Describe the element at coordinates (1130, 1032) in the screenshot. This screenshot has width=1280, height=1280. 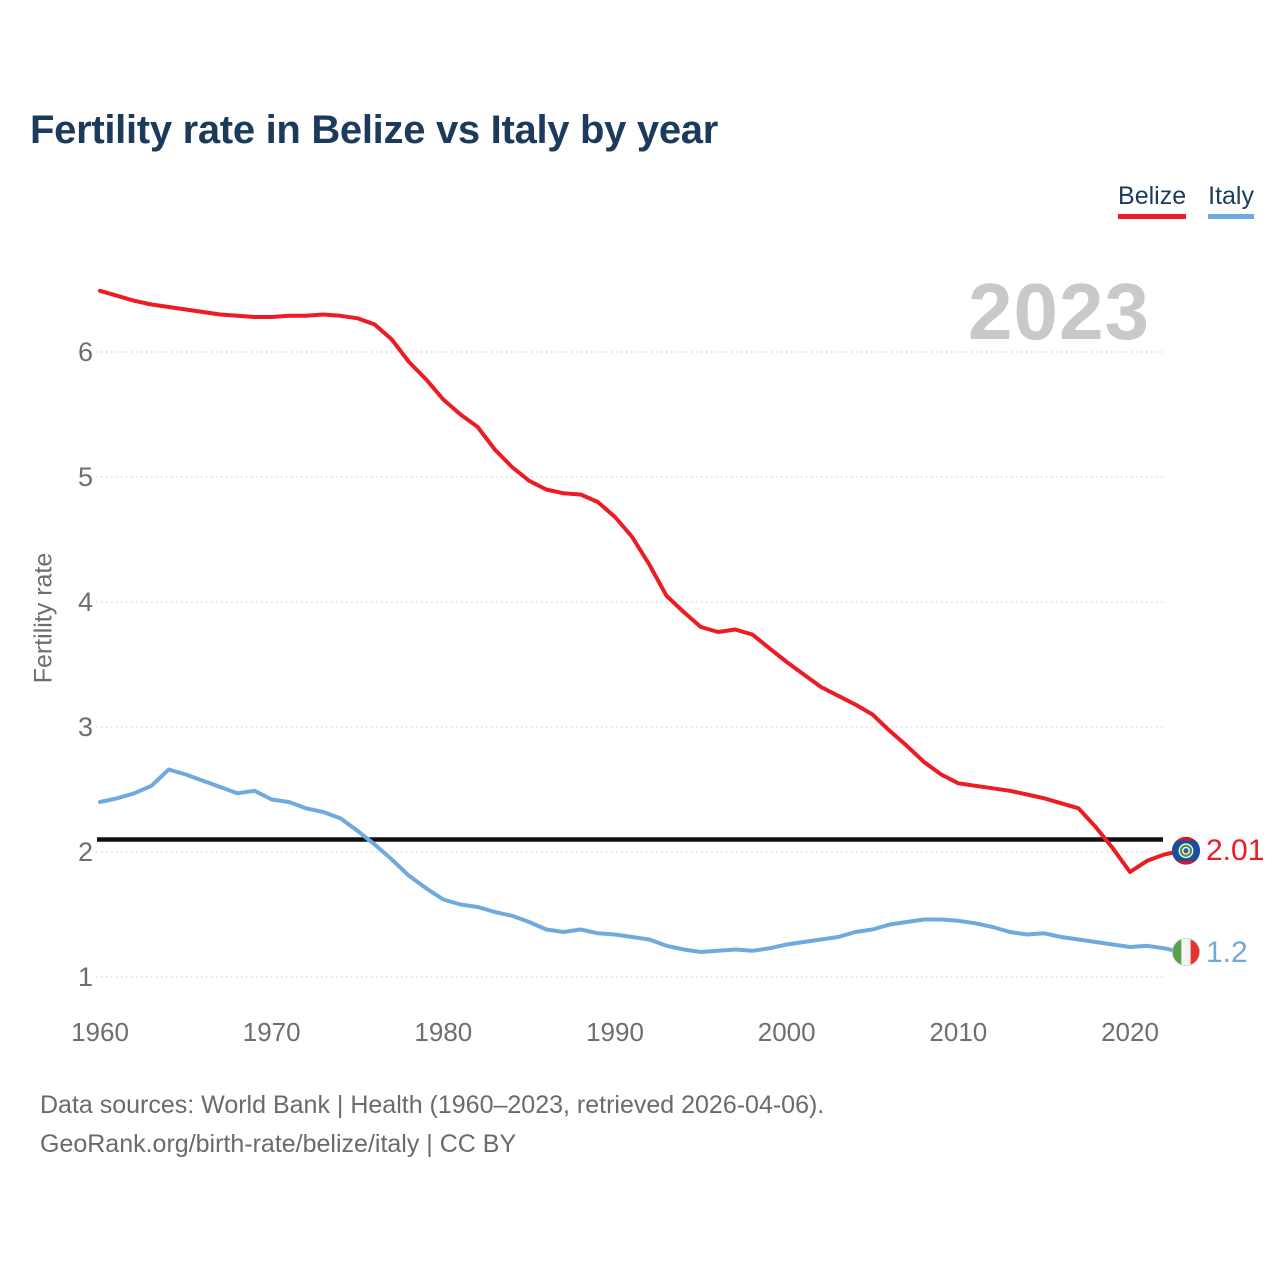
I see `x-tick-label: 2020` at that location.